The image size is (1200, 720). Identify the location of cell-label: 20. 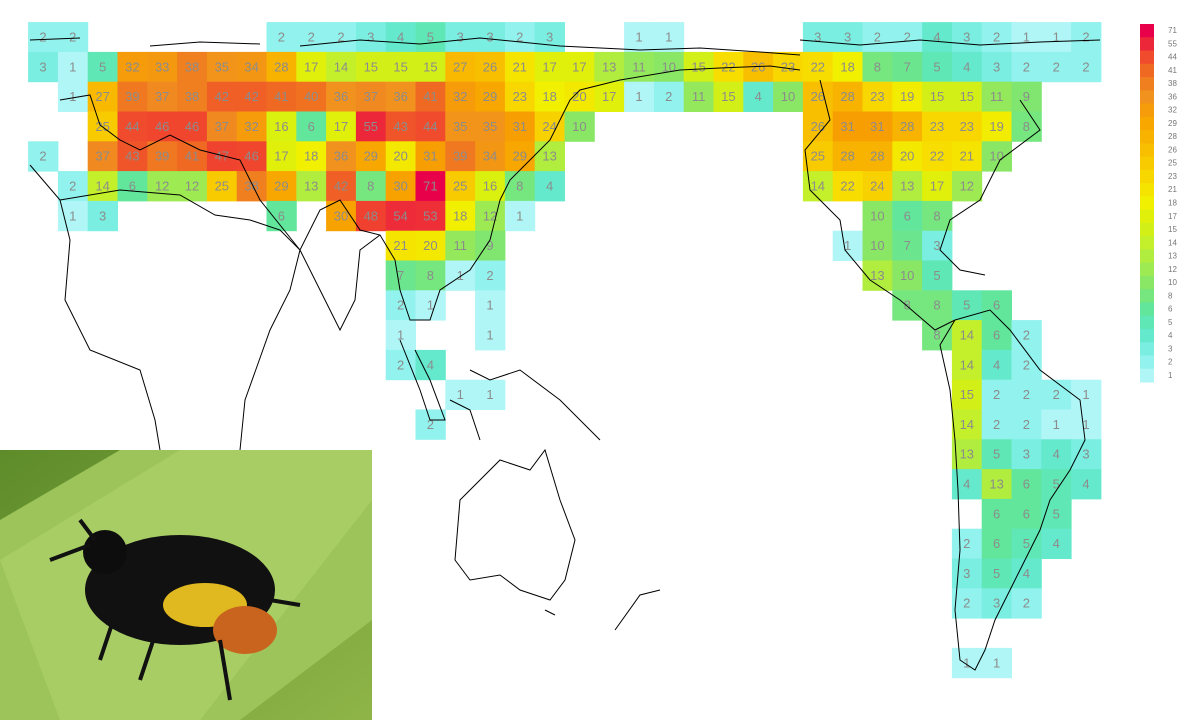
(907, 156).